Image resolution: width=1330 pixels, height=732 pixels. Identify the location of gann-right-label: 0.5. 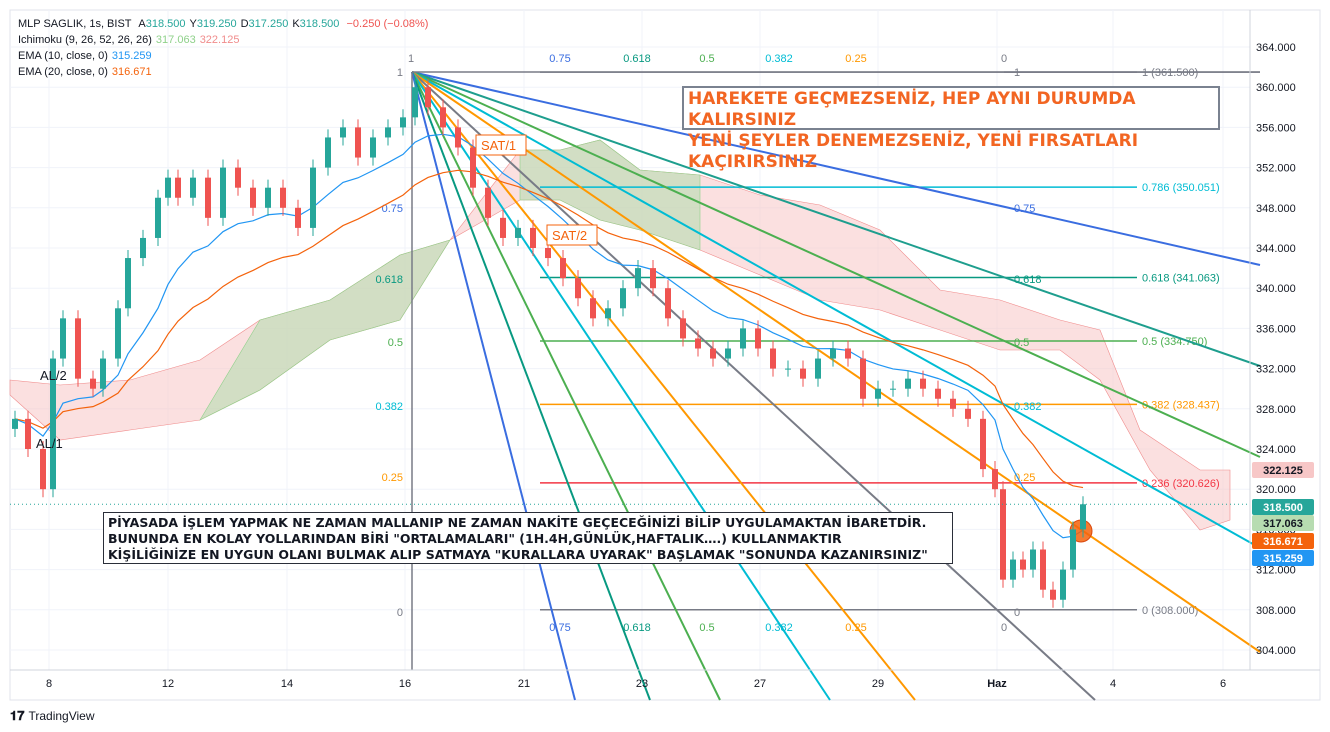
(1021, 343).